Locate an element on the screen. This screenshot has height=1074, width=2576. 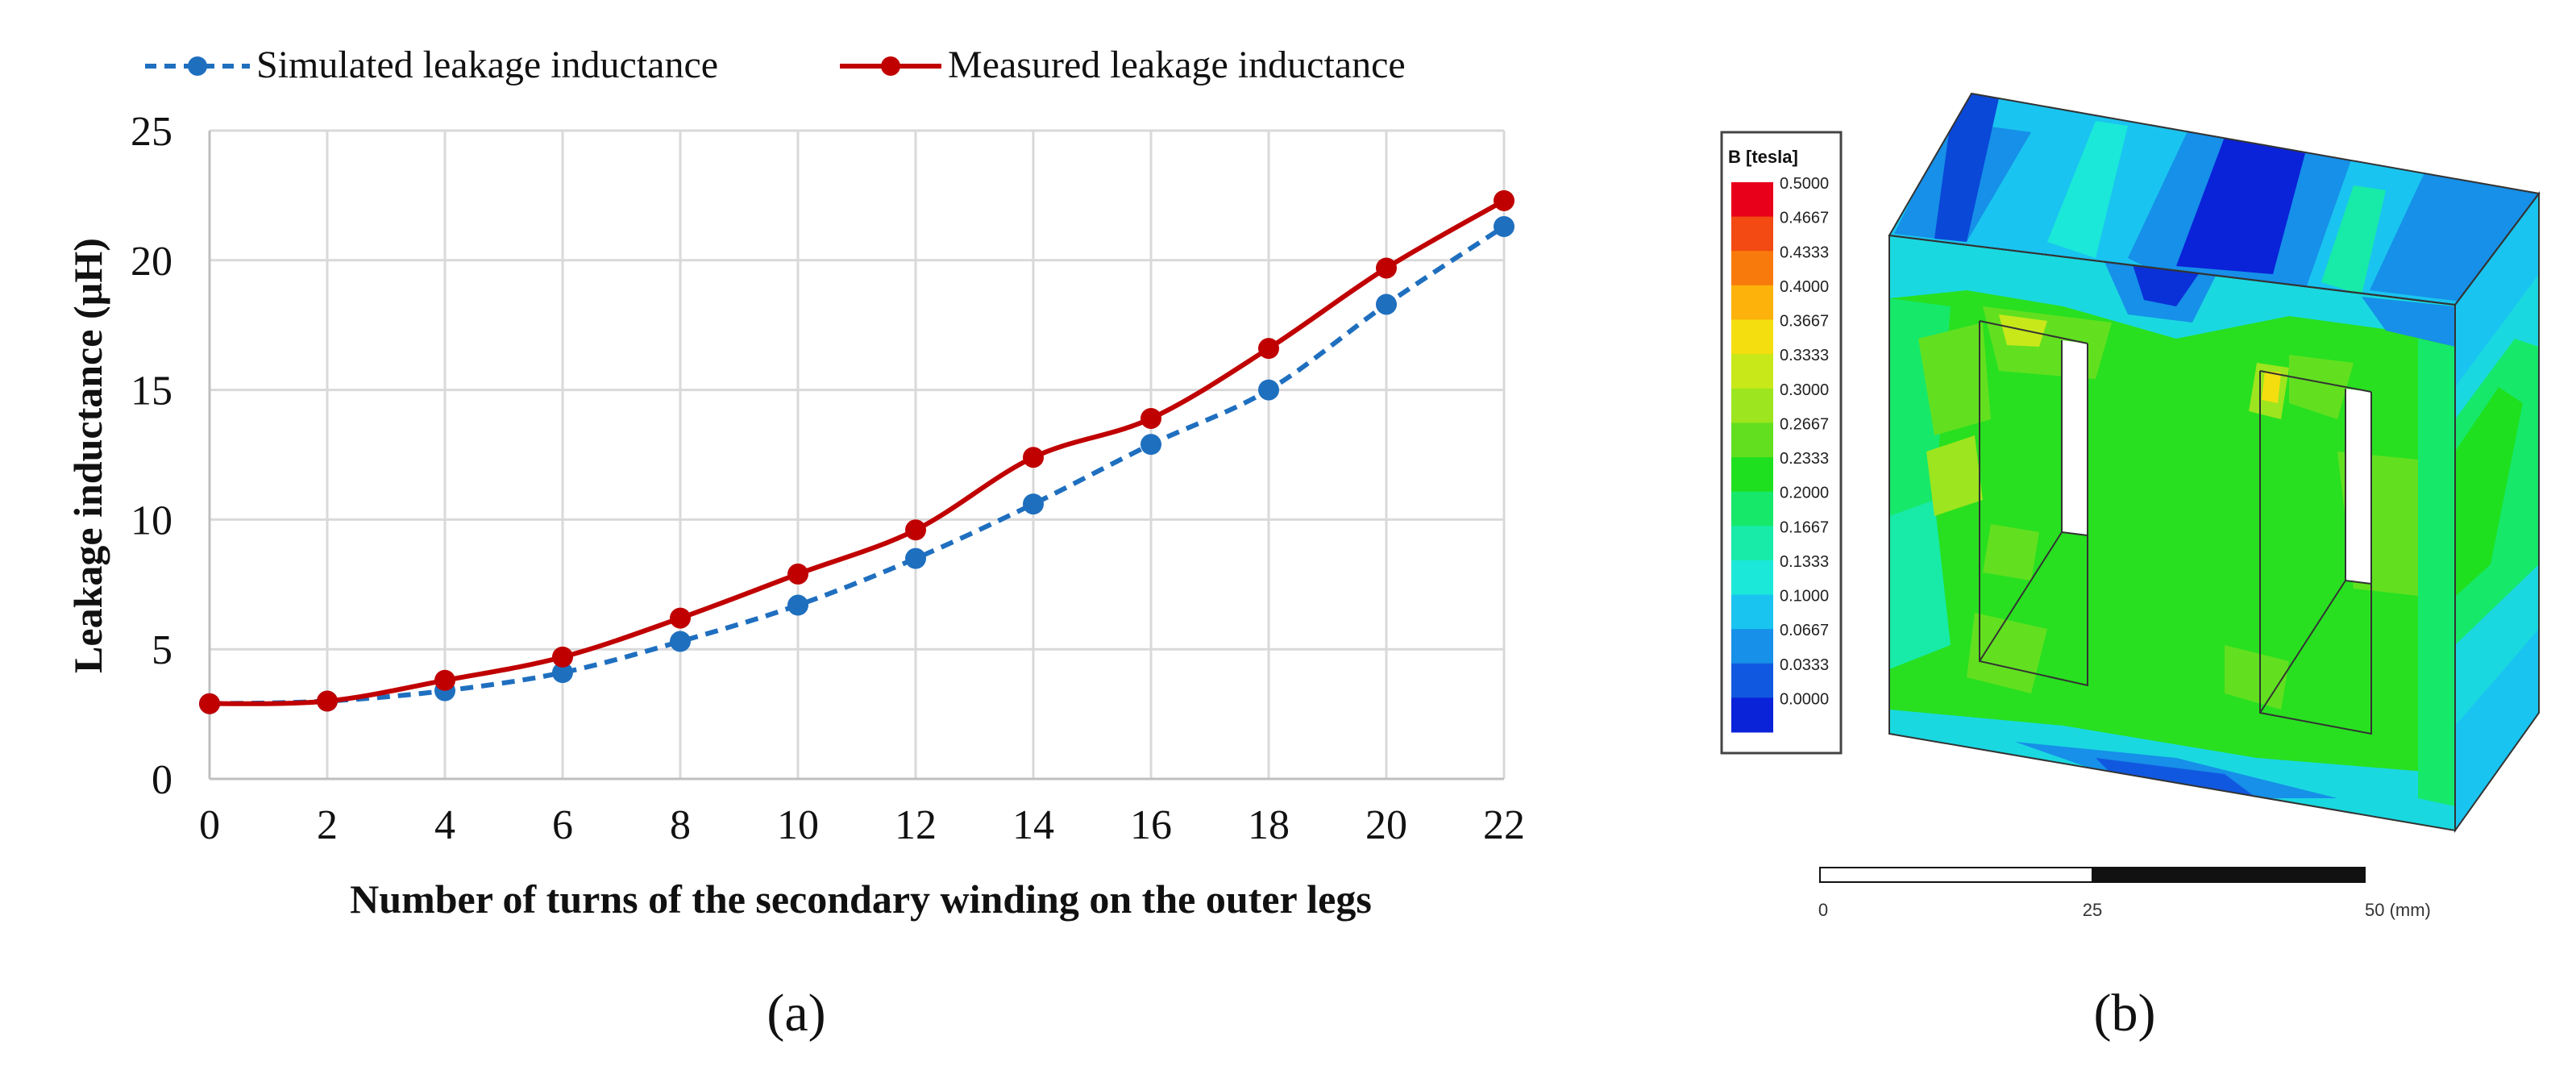
core-front-face is located at coordinates (2172, 532).